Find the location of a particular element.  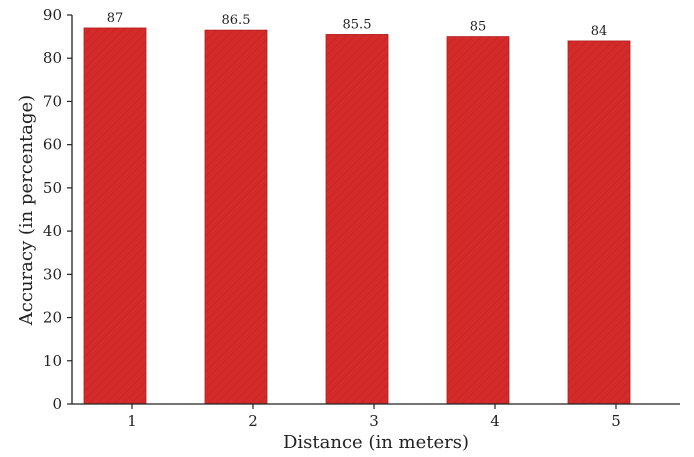

data-label-5: 84 is located at coordinates (599, 31).